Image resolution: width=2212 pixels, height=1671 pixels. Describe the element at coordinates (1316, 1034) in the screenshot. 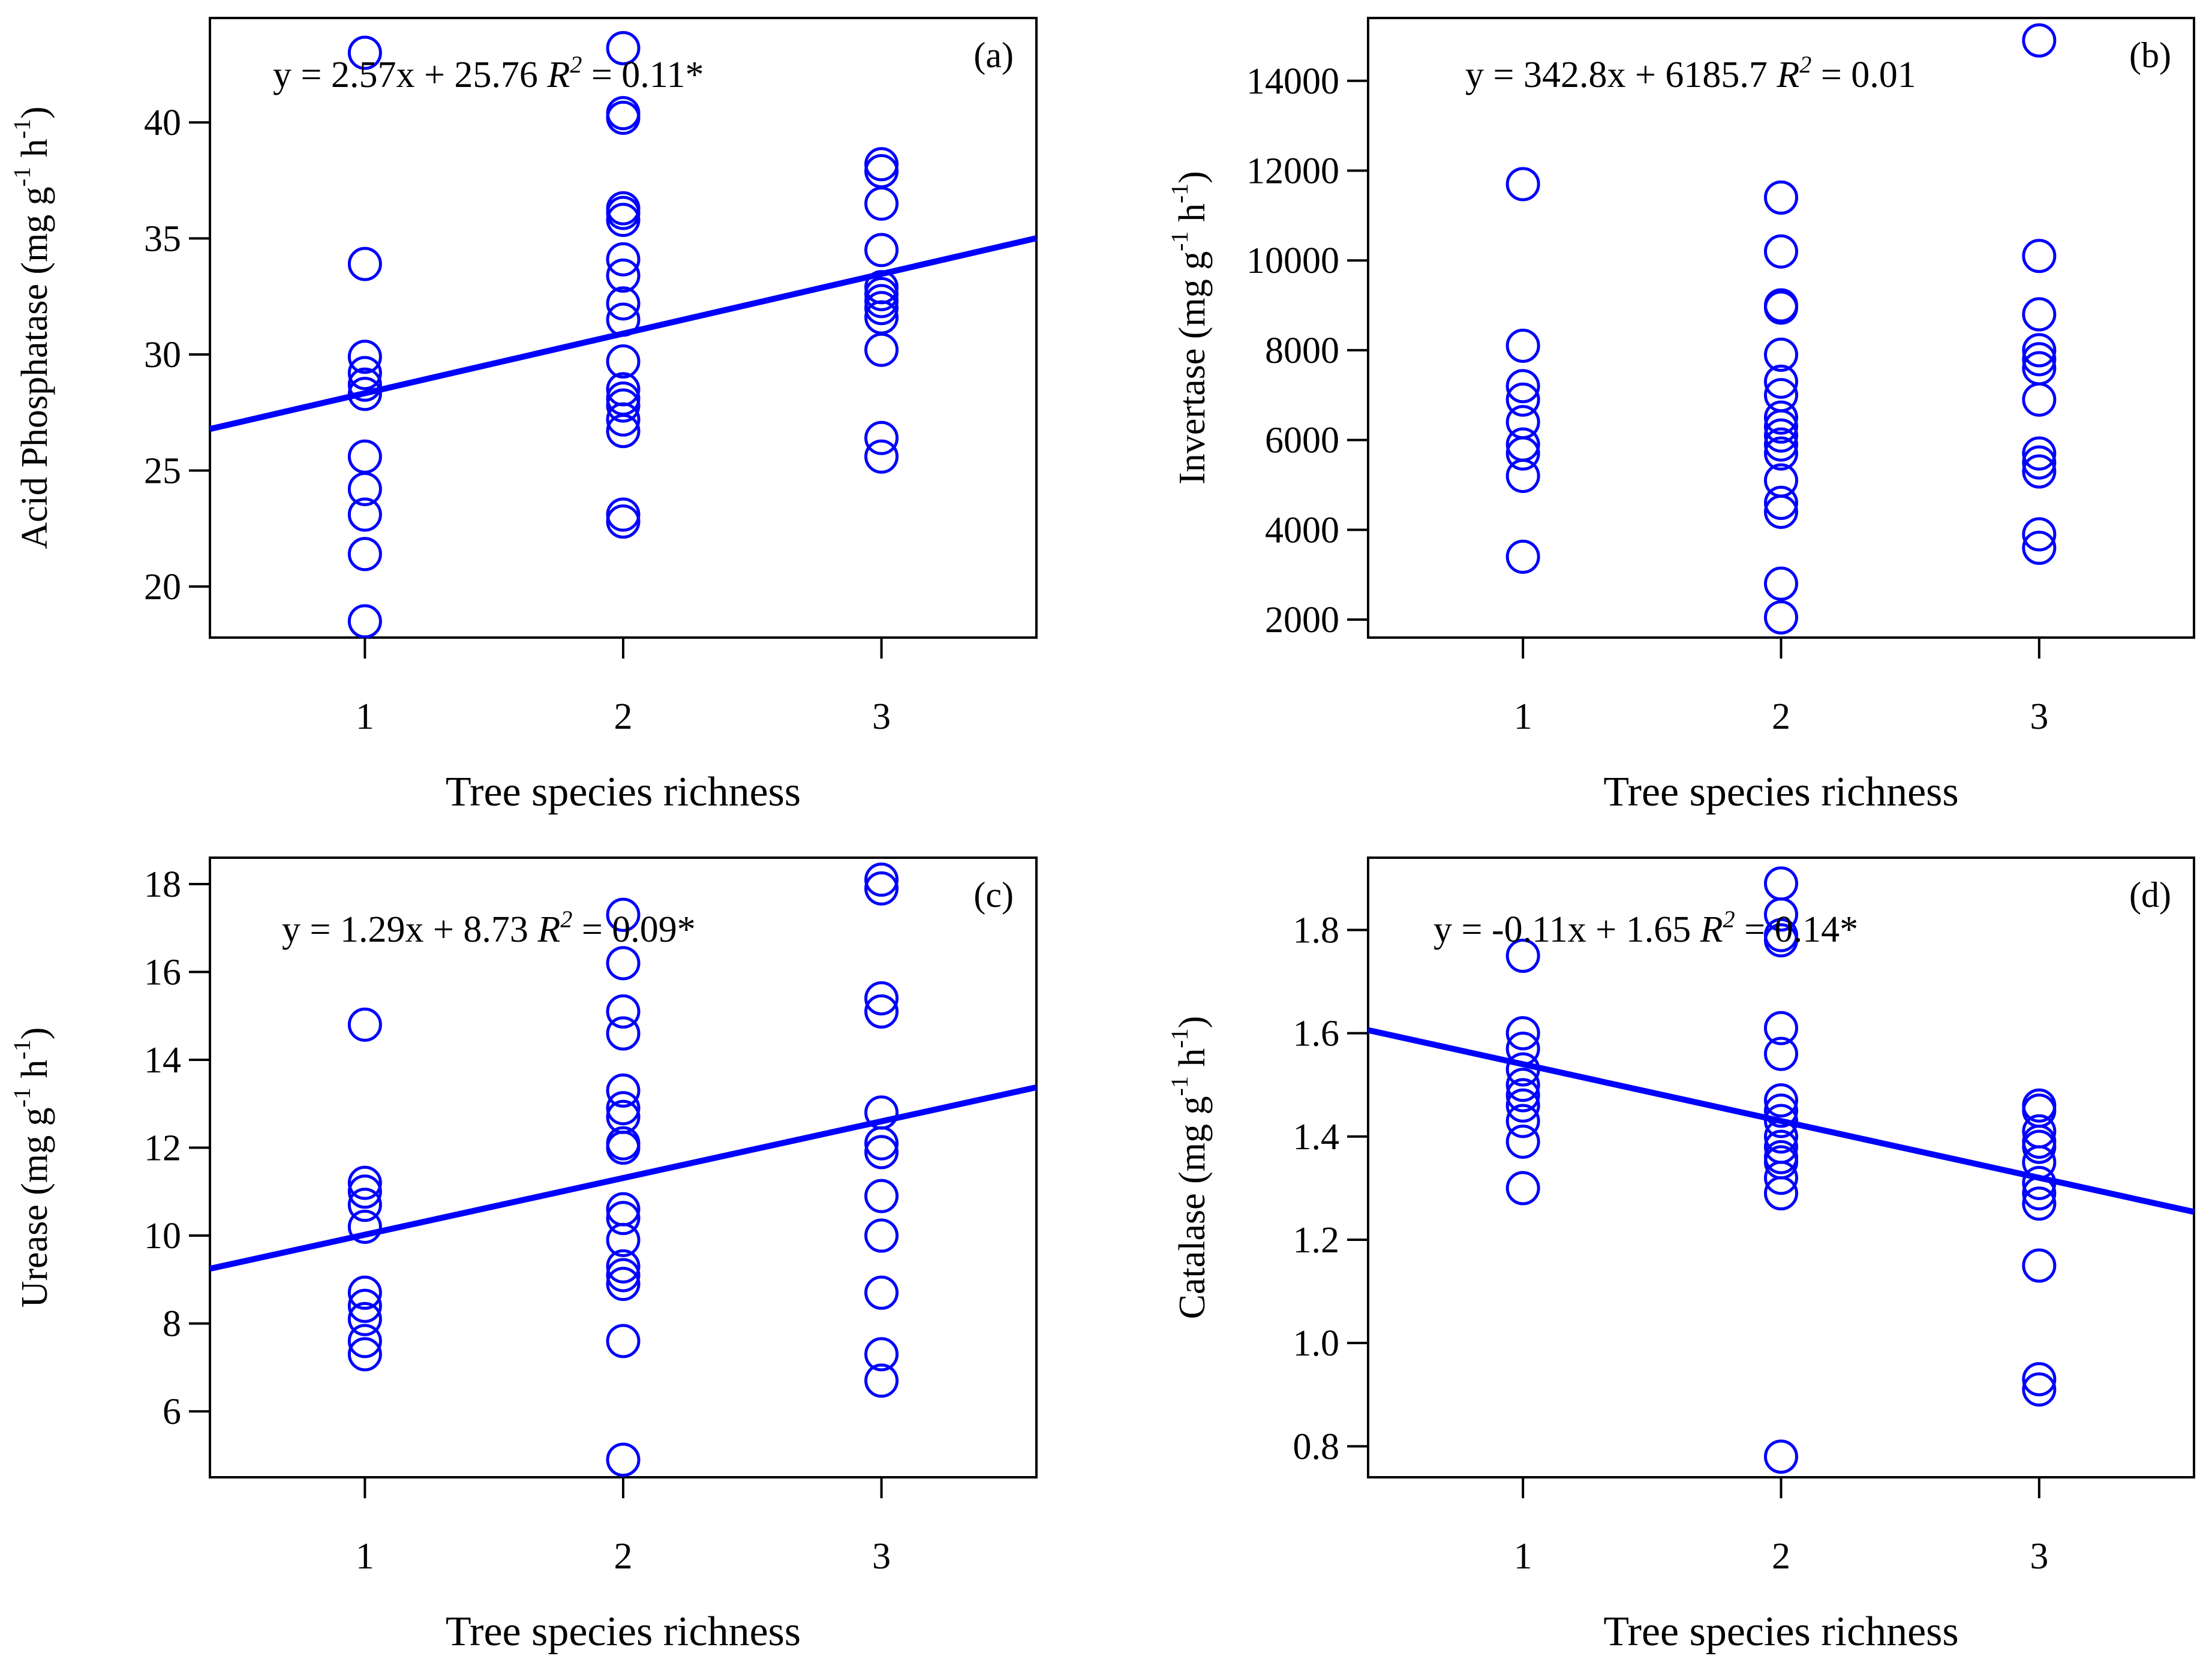

I see `y-tick-label: 1.6` at that location.